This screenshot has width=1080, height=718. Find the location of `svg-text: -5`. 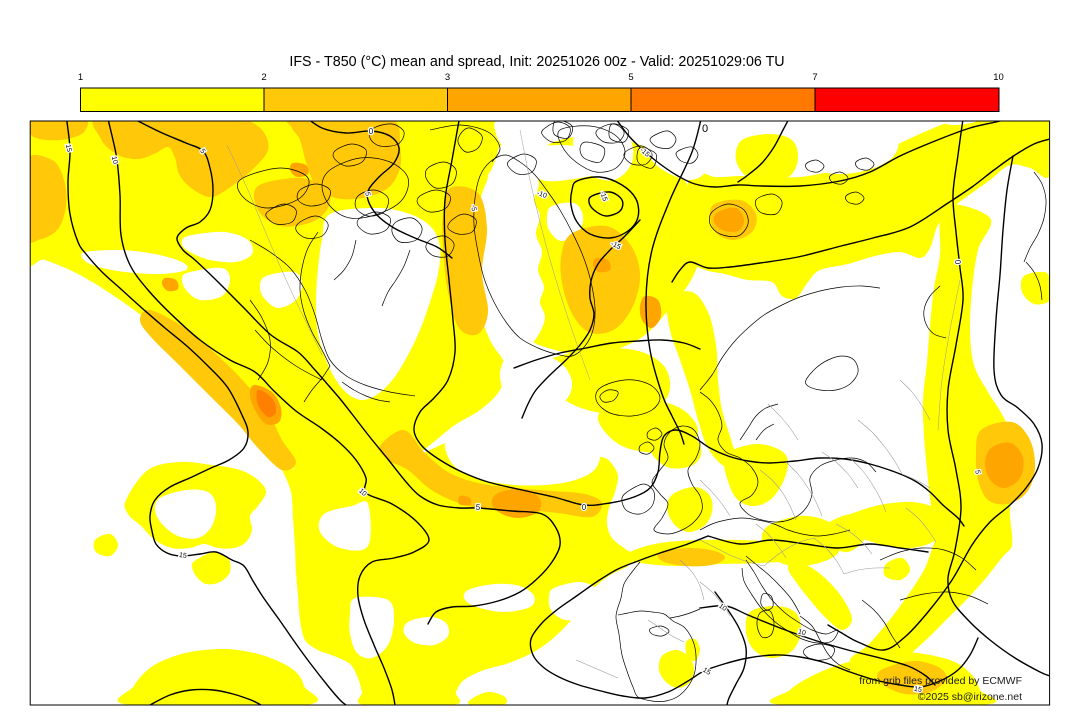

svg-text: -5 is located at coordinates (473, 208).